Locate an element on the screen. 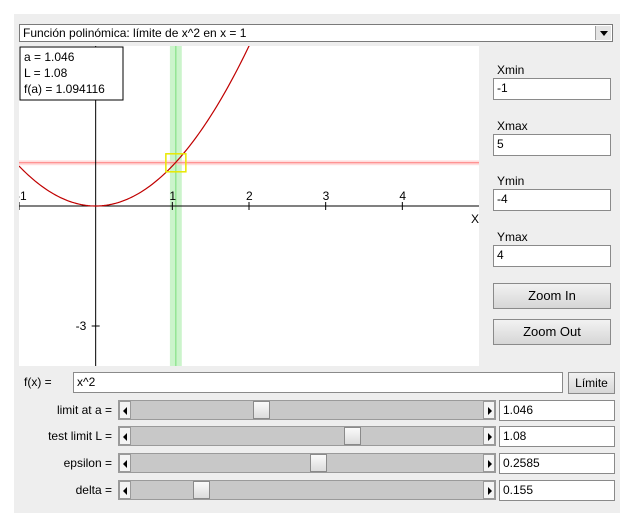 Image resolution: width=620 pixels, height=513 pixels. chevron-down-icon is located at coordinates (603, 33).